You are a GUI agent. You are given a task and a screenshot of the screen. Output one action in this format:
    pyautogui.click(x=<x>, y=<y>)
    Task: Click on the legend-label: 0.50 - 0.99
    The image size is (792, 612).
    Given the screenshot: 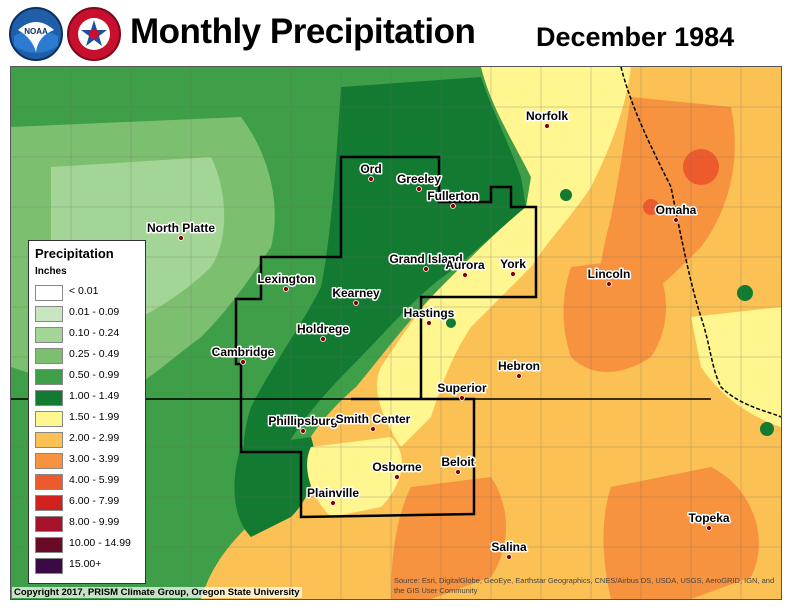 What is the action you would take?
    pyautogui.click(x=94, y=375)
    